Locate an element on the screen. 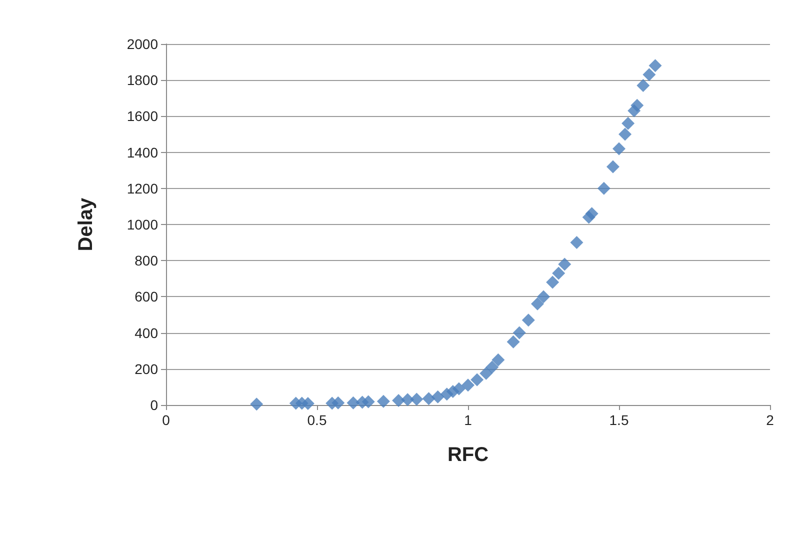  y-tick-label: 1200 is located at coordinates (142, 188).